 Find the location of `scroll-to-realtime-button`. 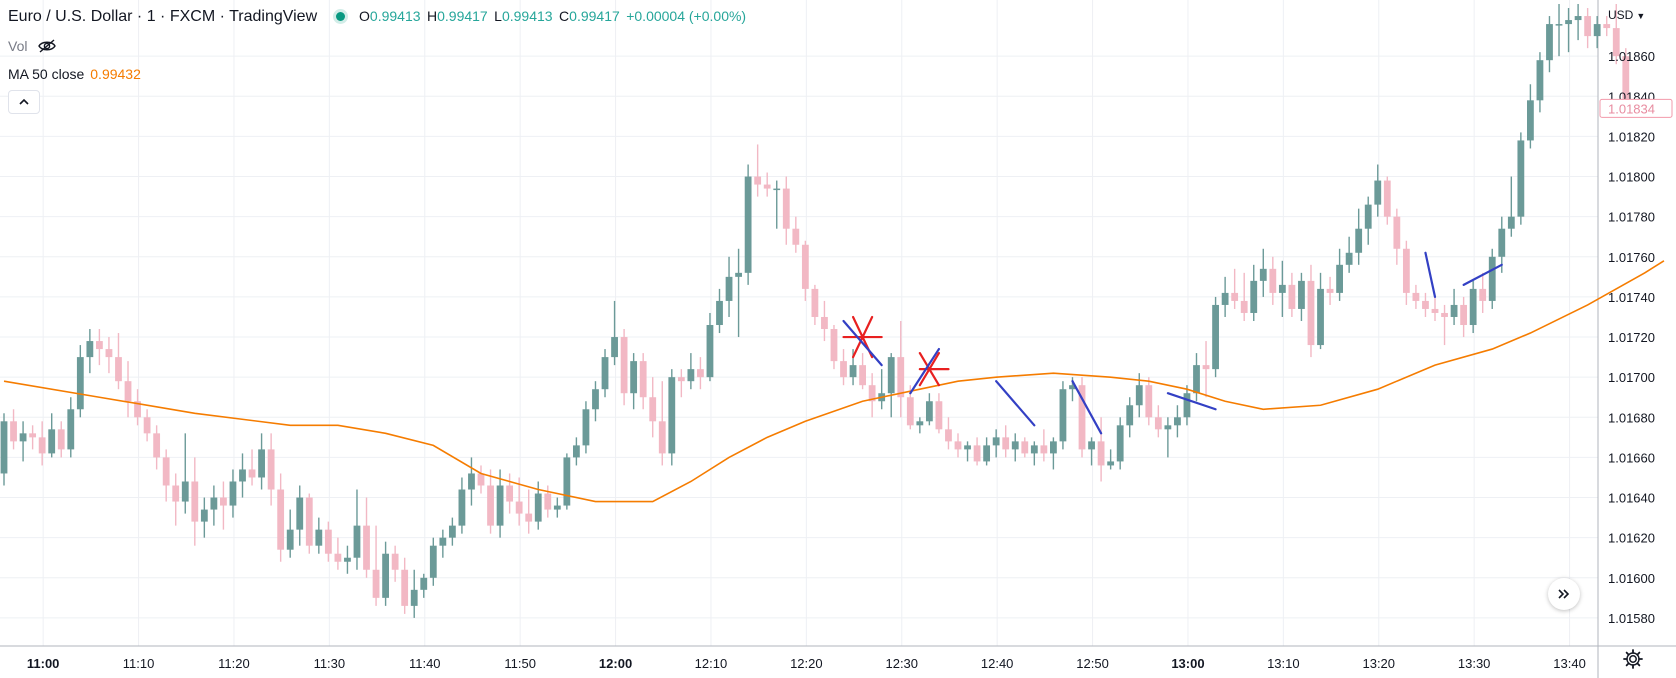

scroll-to-realtime-button is located at coordinates (1564, 594).